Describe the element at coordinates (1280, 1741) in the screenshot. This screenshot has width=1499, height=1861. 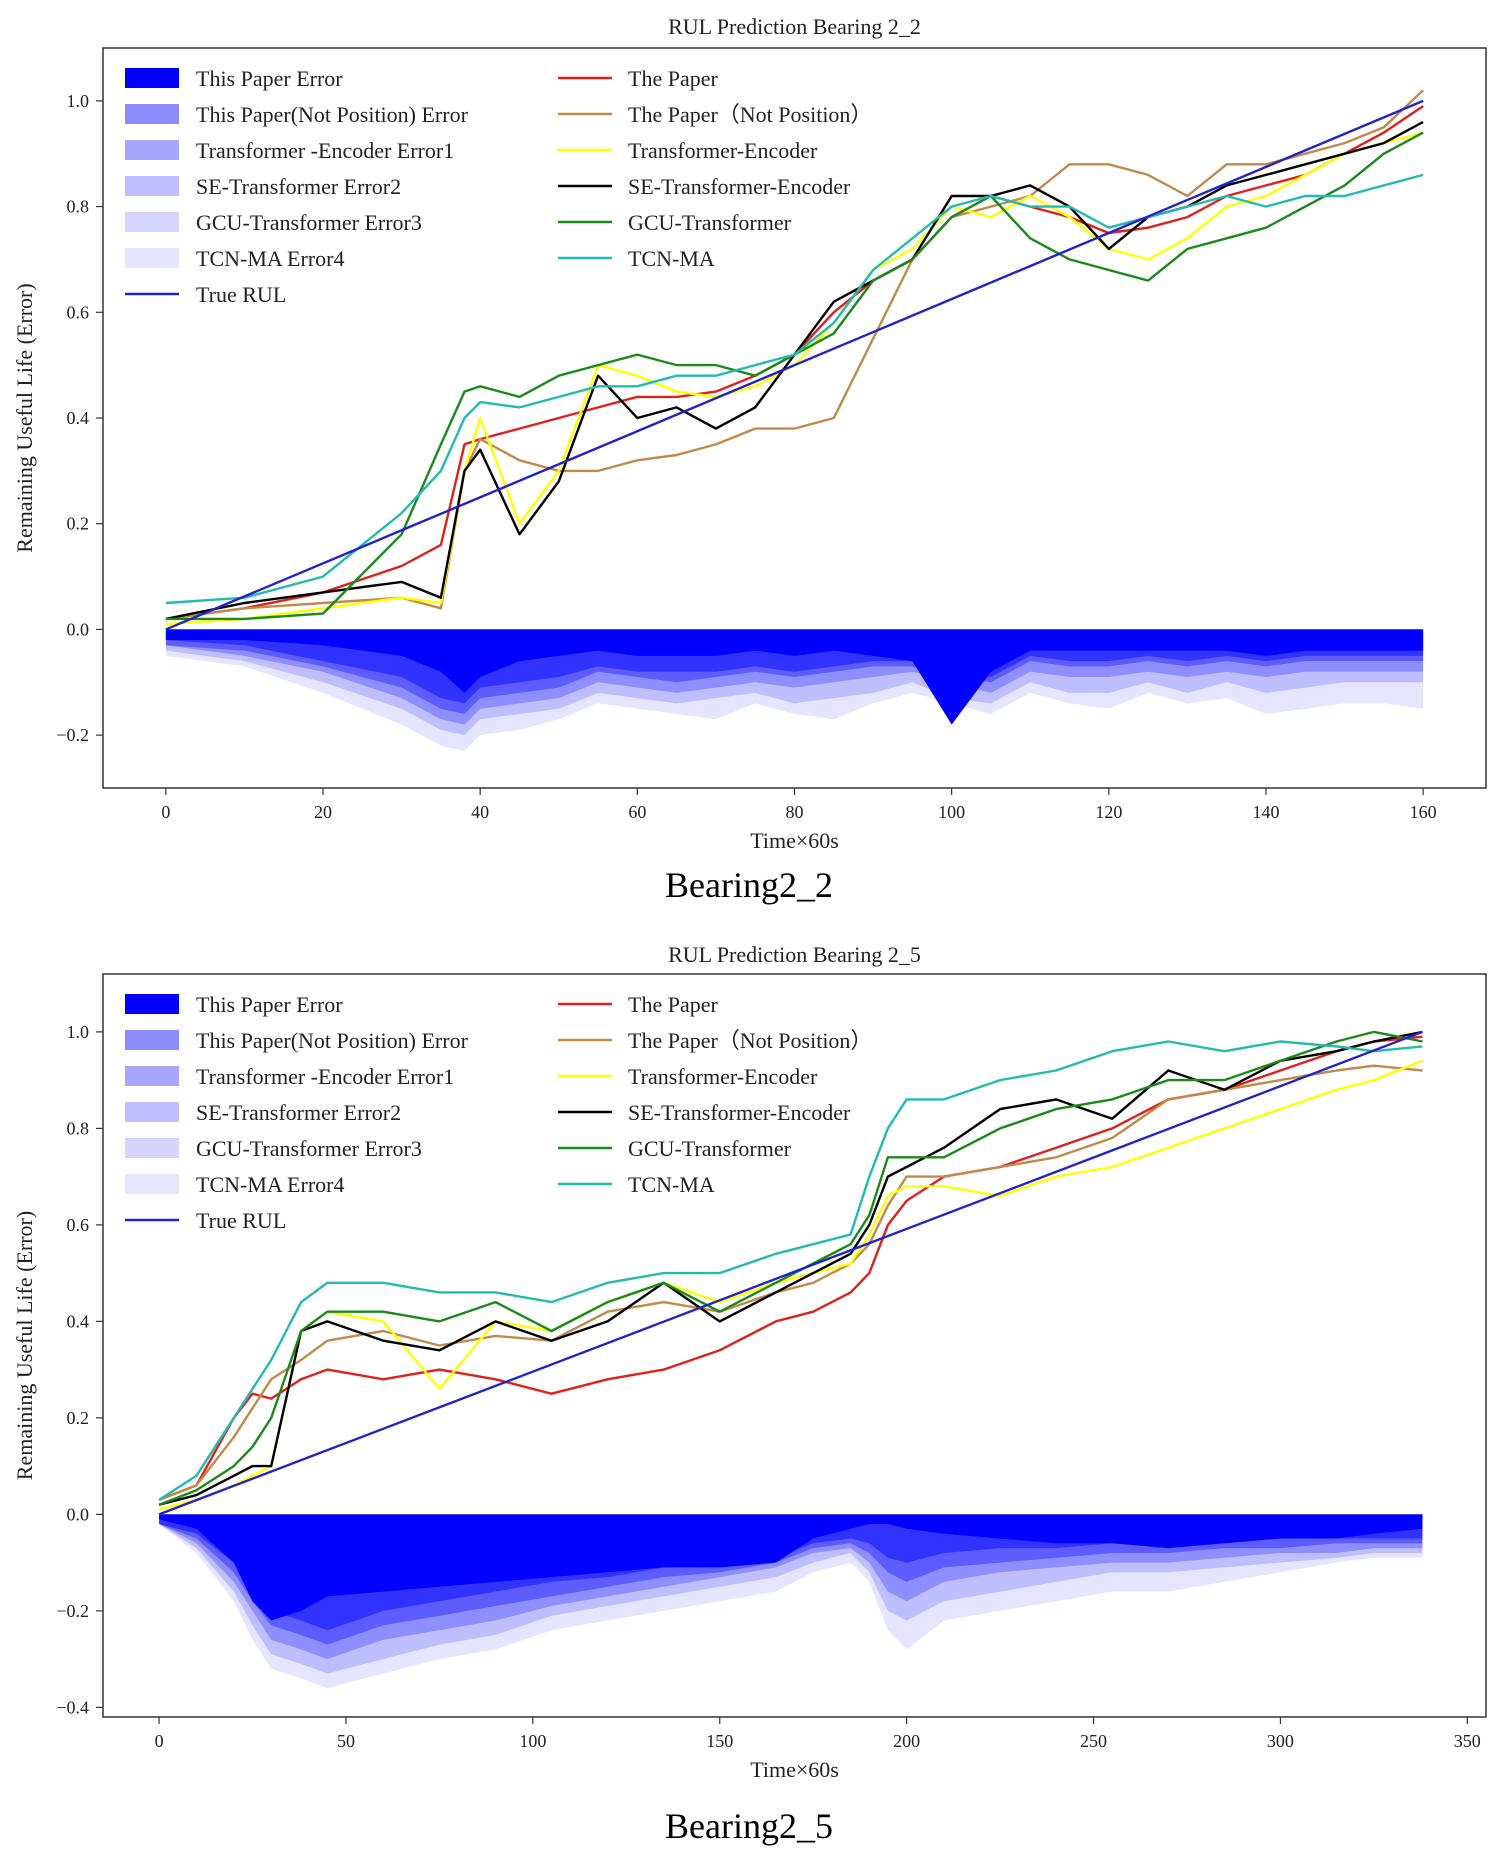
I see `x-tick-label: 300` at that location.